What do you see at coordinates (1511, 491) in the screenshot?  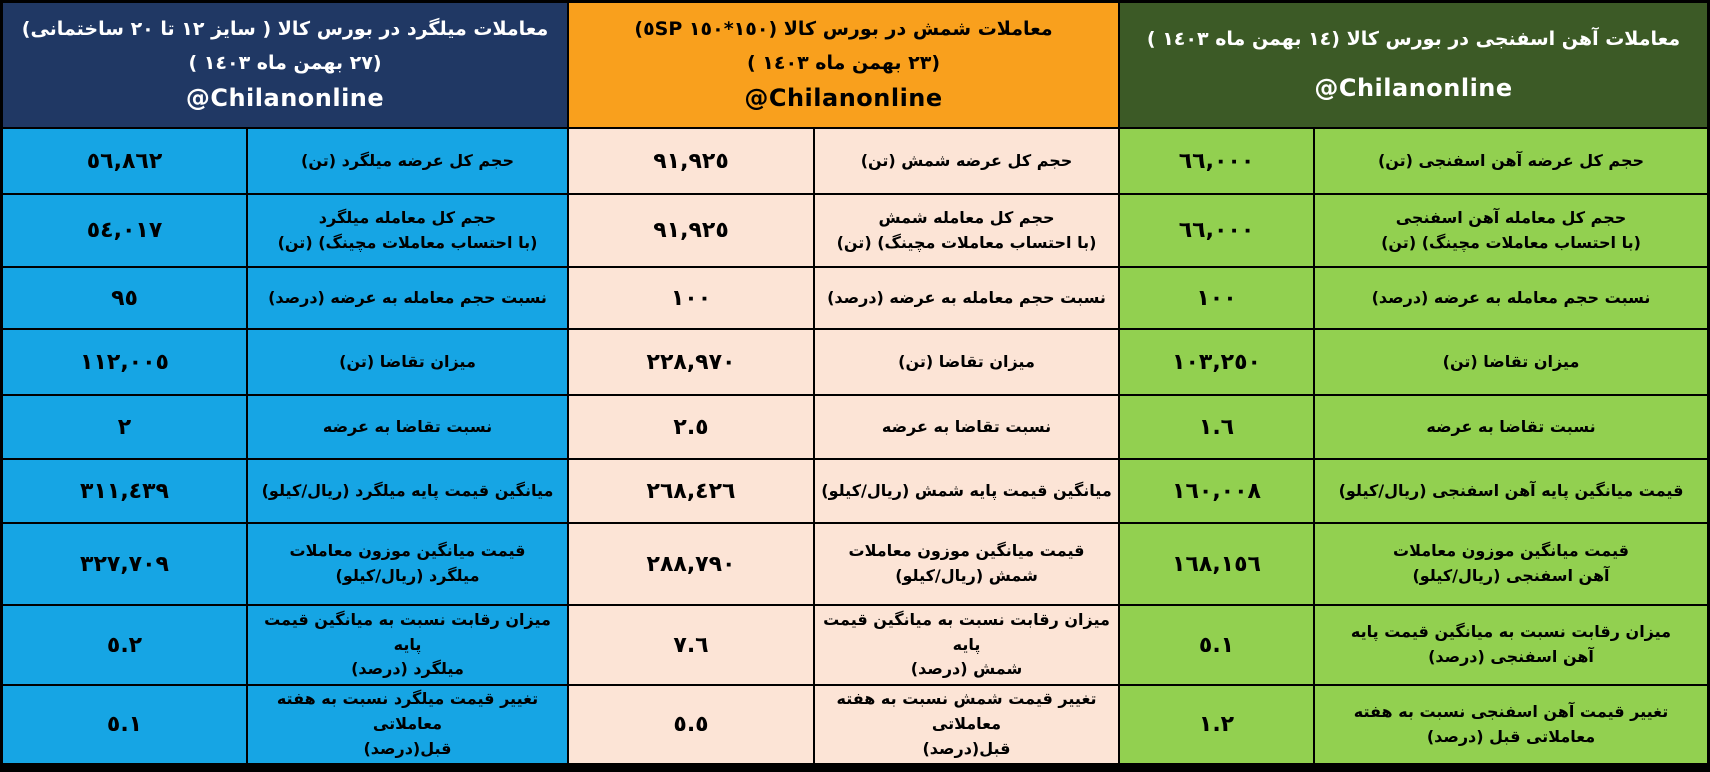 I see `metric-label-cell: قیمت میانگین پایه آهن اسفنجی (ریال/کیلو)` at bounding box center [1511, 491].